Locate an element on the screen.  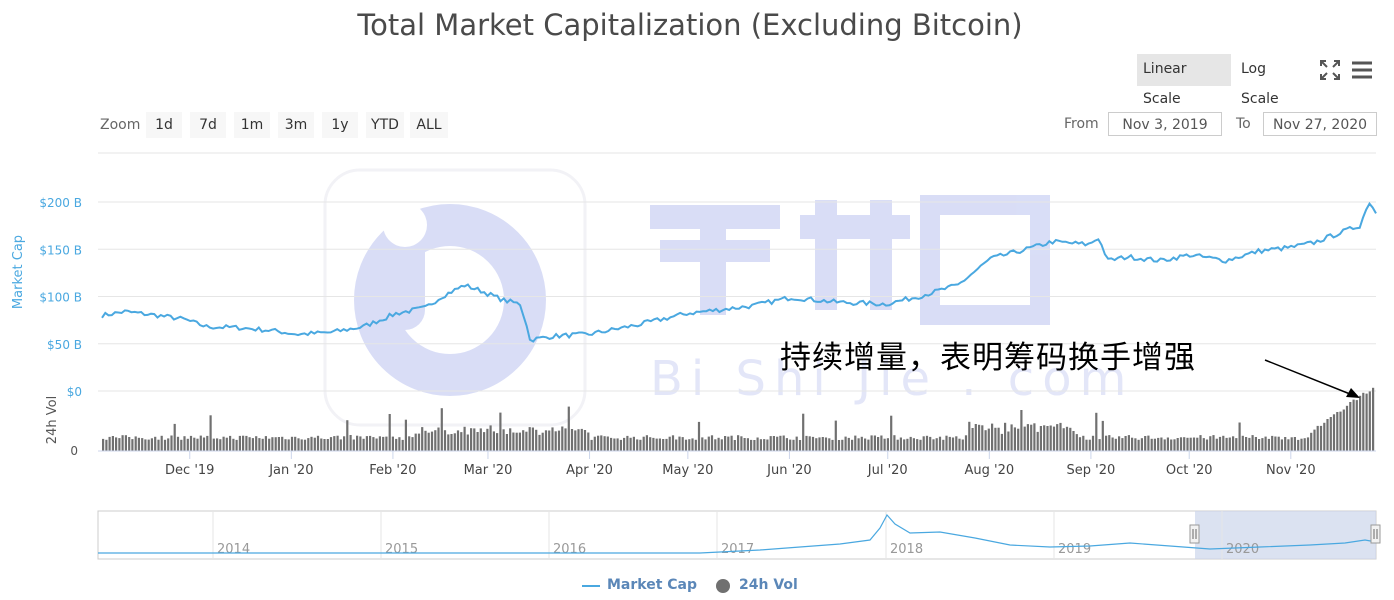
y-tick-label: $50 B is located at coordinates (64, 345).